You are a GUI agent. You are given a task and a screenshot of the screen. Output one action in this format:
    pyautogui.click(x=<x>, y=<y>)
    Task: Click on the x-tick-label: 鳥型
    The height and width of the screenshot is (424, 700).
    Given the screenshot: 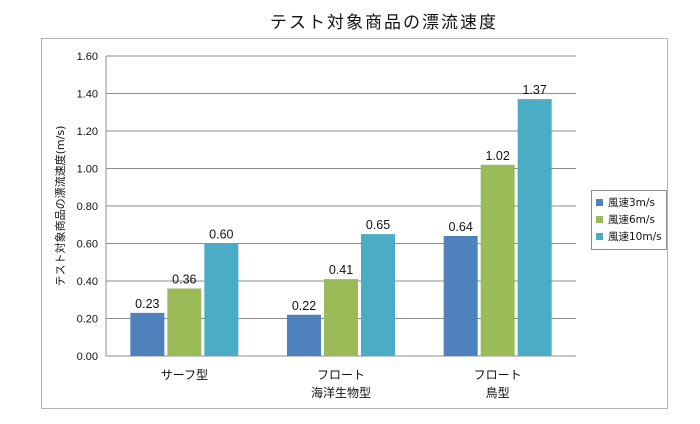 What is the action you would take?
    pyautogui.click(x=498, y=392)
    